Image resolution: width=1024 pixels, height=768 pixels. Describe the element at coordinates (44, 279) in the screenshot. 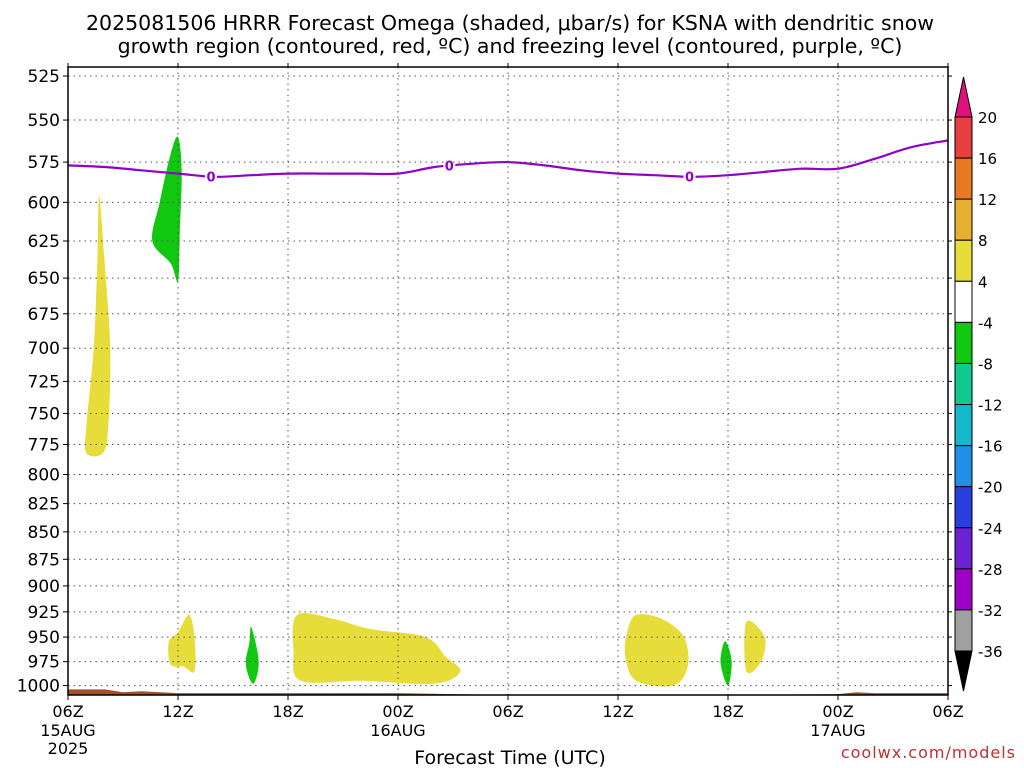

I see `y-tick-label: 650` at that location.